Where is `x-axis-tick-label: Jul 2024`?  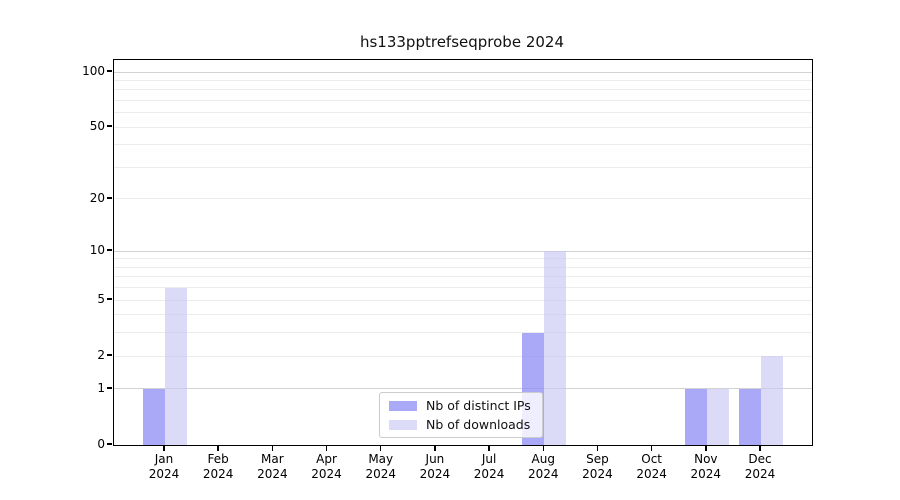
x-axis-tick-label: Jul 2024 is located at coordinates (489, 467).